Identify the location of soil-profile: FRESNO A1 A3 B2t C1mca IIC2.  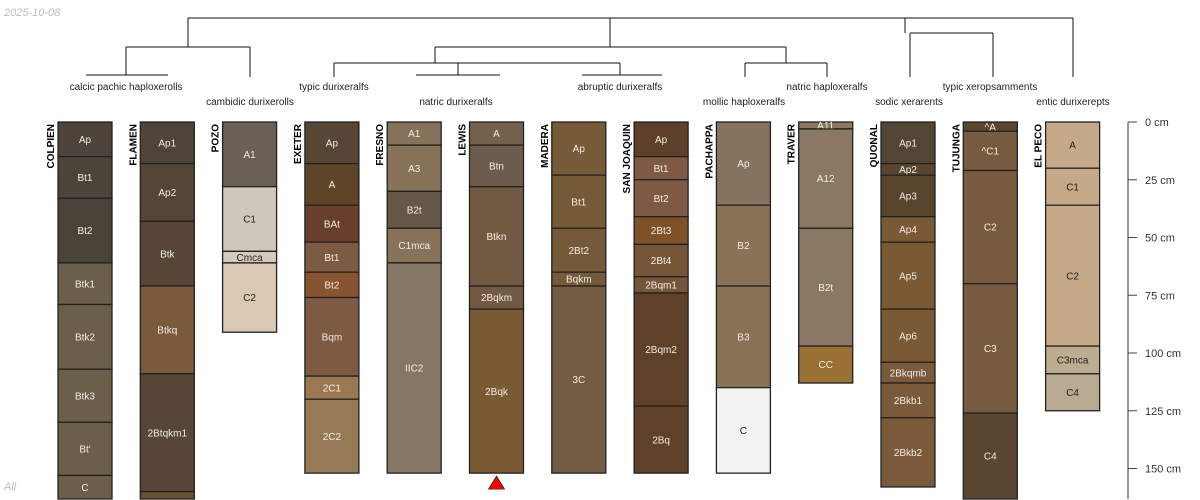
(408, 297).